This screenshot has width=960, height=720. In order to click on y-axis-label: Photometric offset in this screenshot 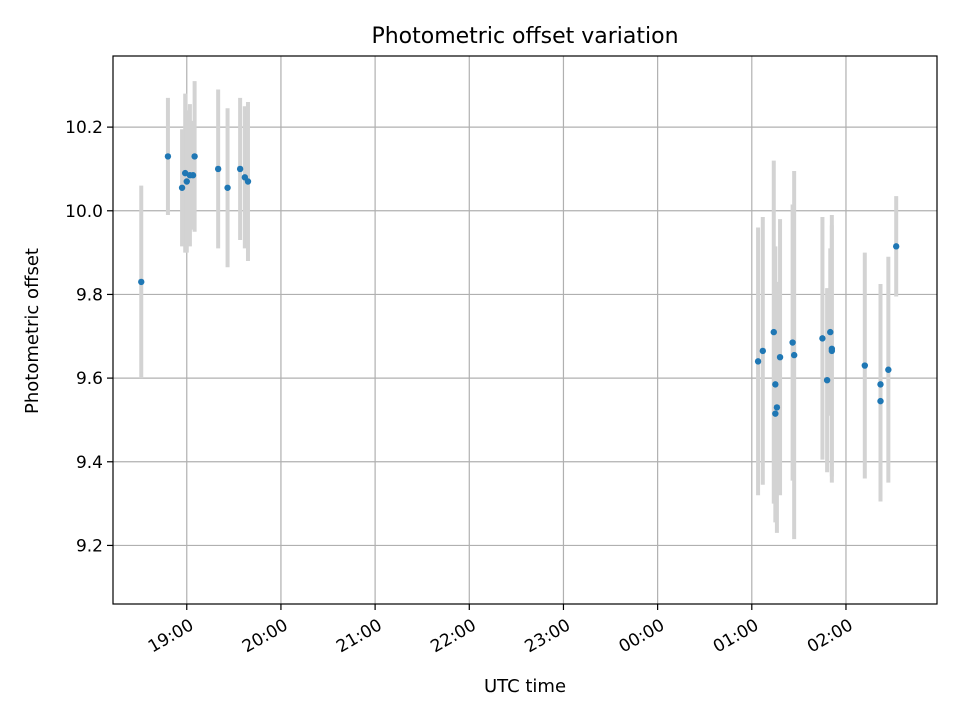, I will do `click(32, 331)`.